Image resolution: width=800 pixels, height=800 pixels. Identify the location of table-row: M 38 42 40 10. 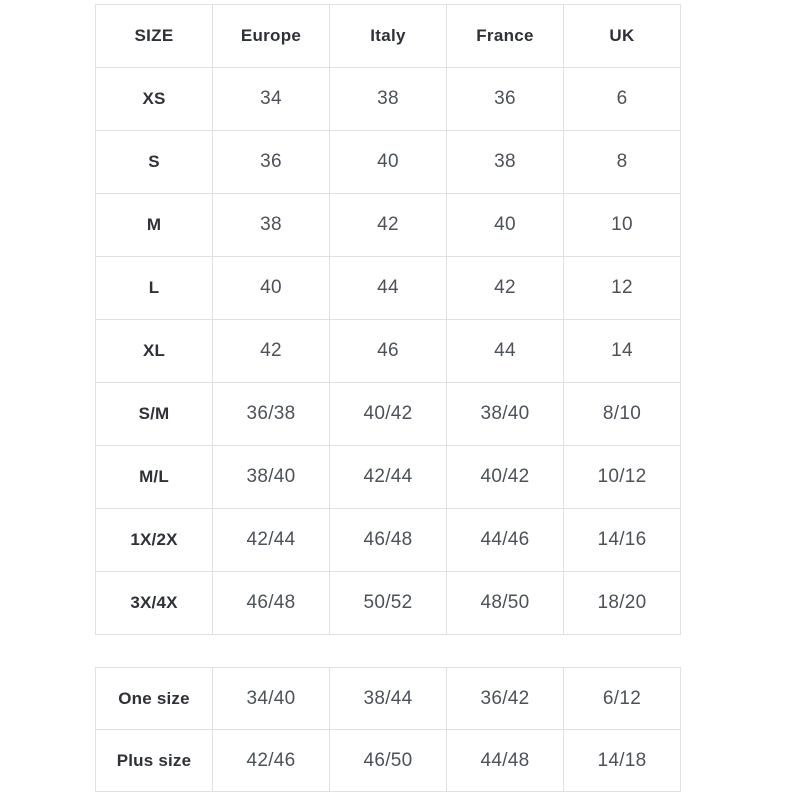
(388, 225).